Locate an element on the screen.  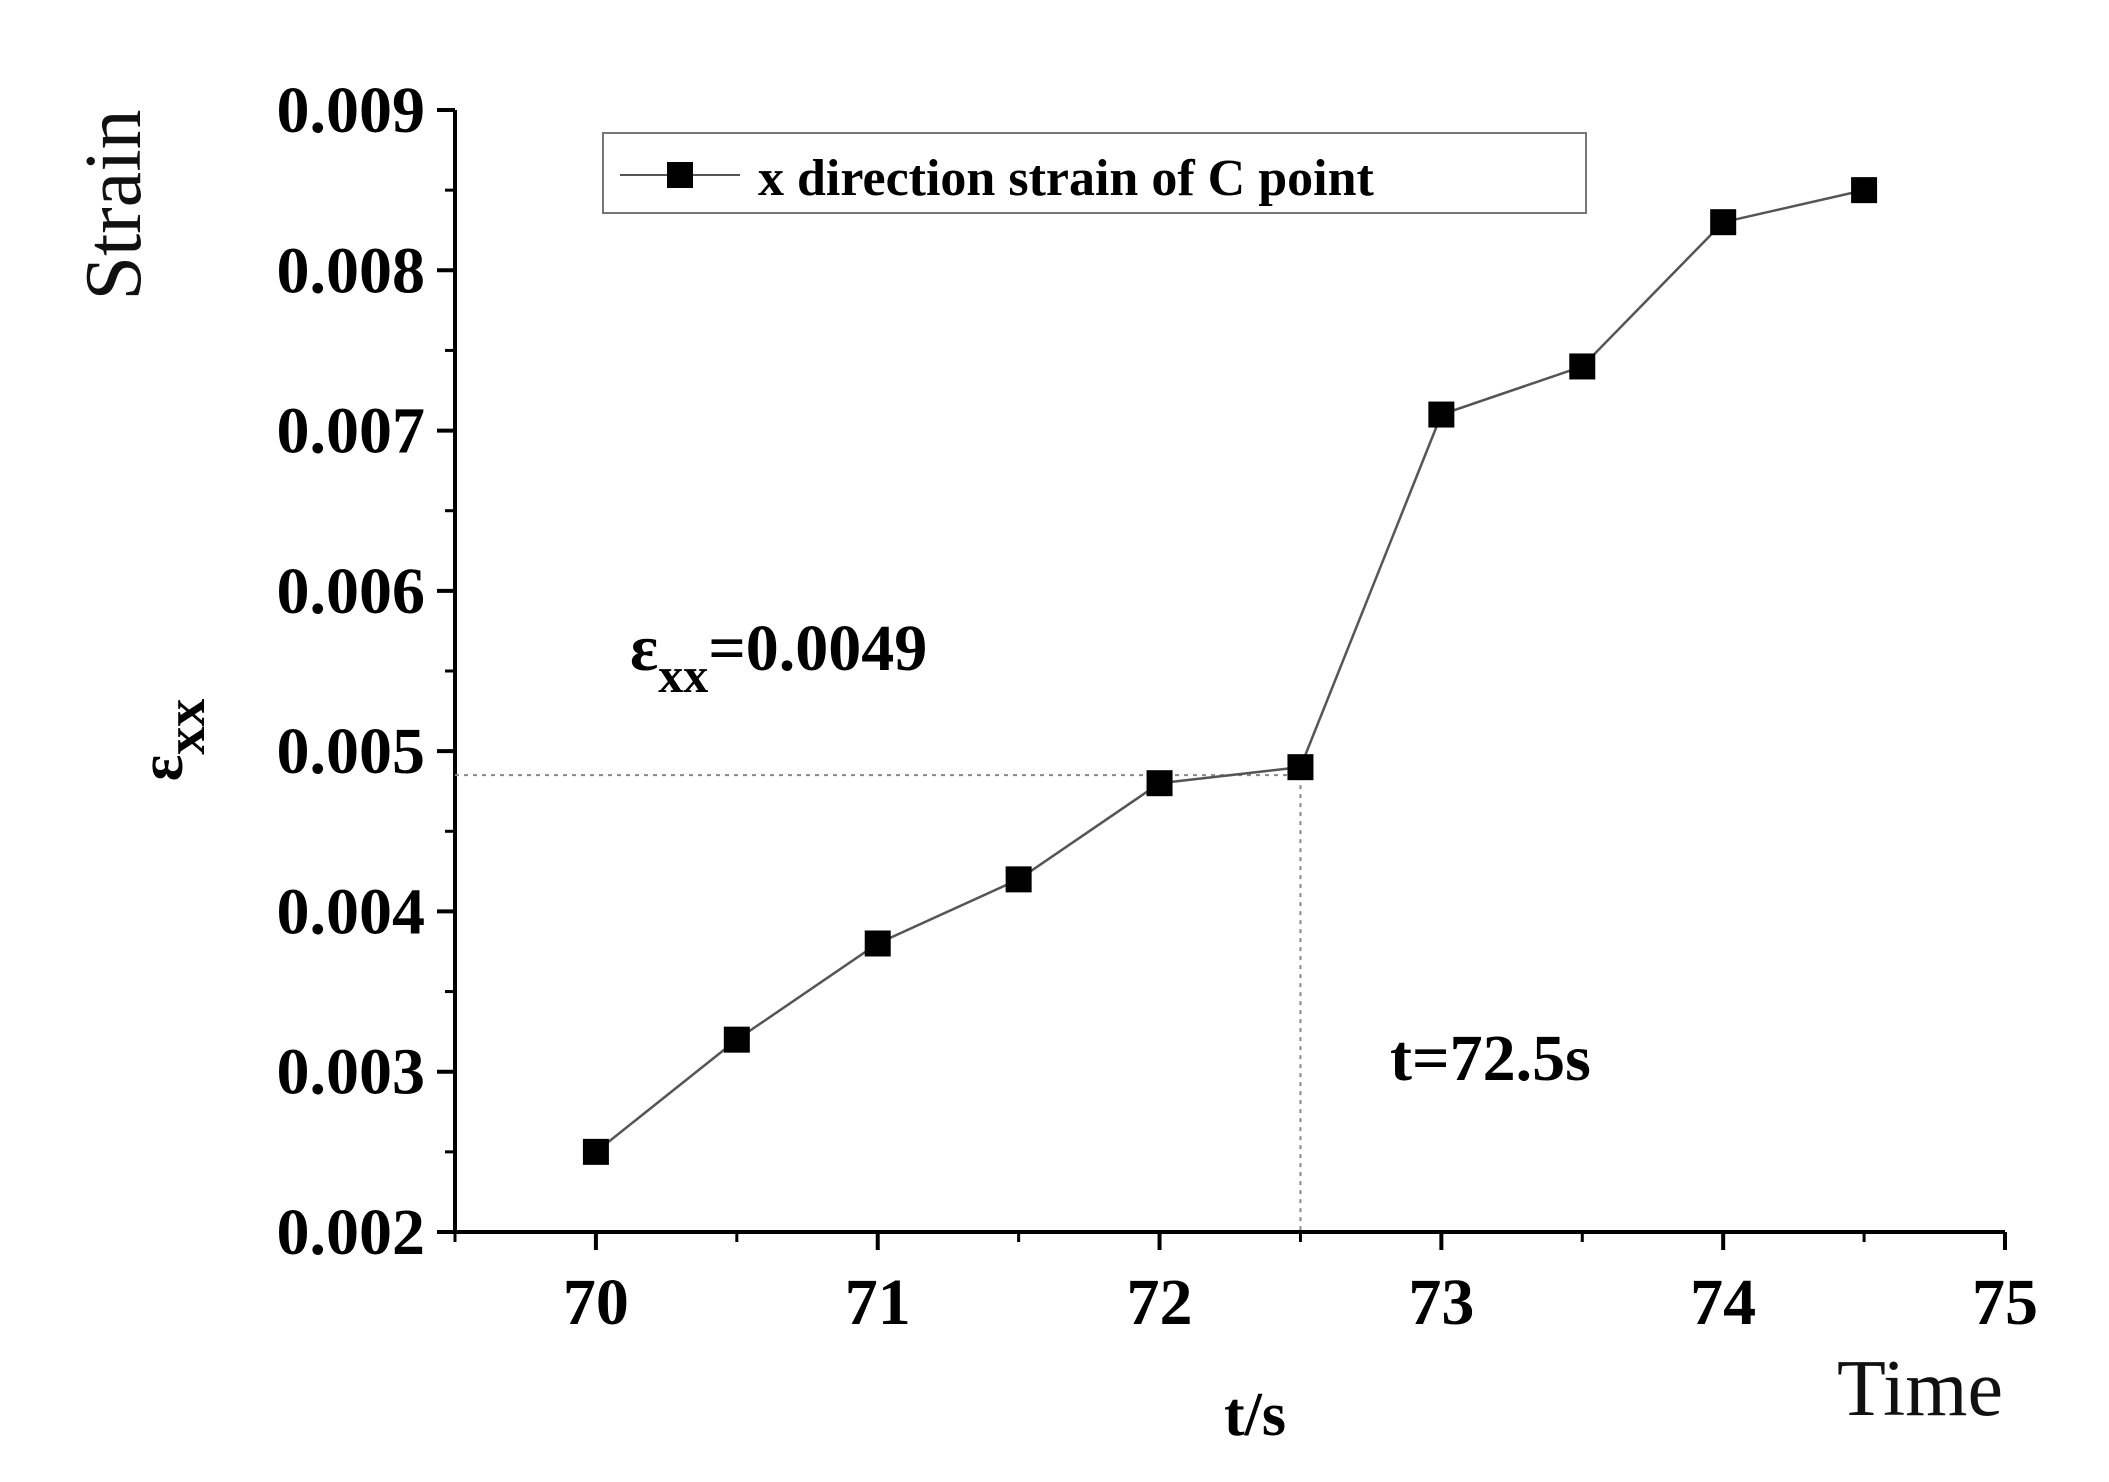
y-axis-title-symbol: ε is located at coordinates (162, 768).